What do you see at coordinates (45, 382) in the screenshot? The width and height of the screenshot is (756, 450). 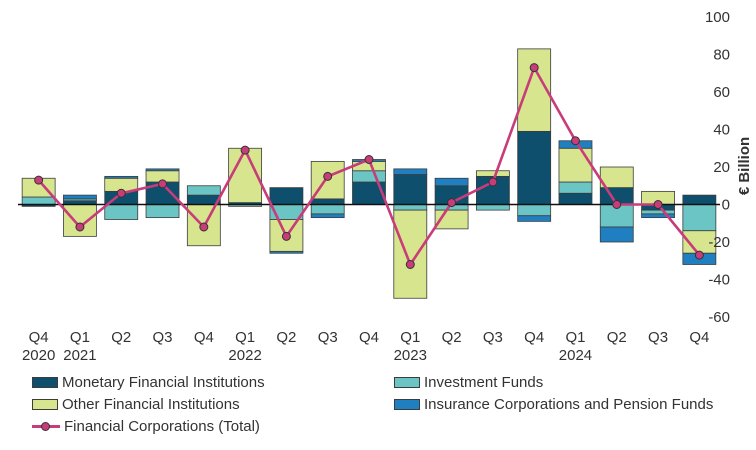 I see `legend-swatch-mfi` at bounding box center [45, 382].